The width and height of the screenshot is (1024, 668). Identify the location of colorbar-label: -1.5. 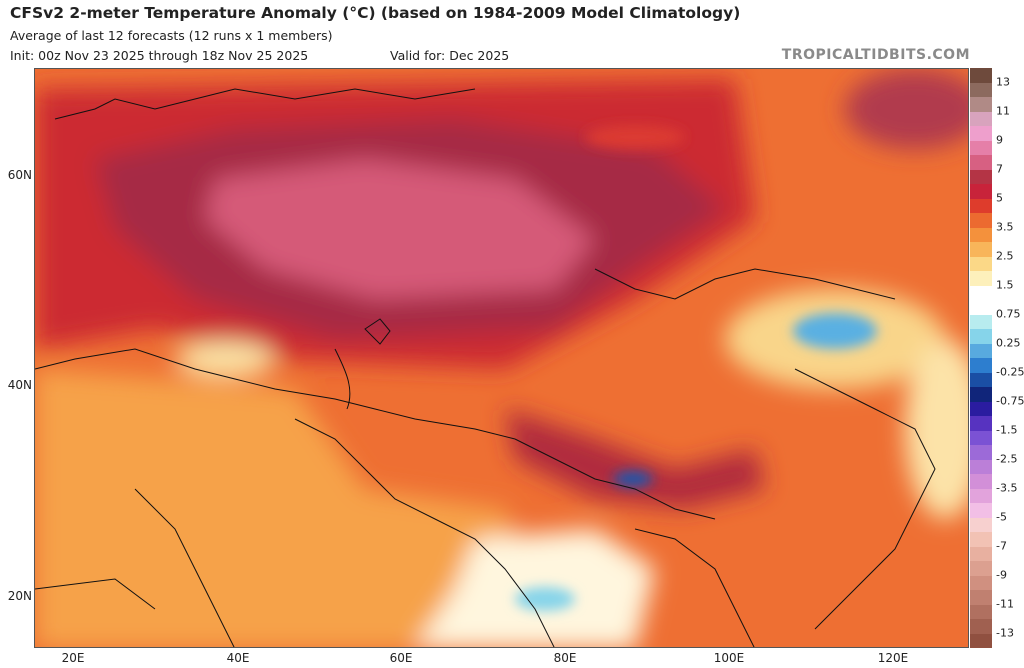
(1007, 430).